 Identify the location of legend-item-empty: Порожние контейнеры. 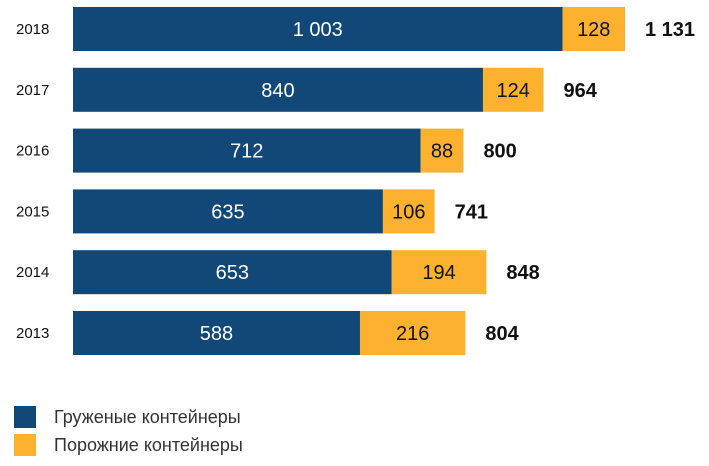
(194, 445).